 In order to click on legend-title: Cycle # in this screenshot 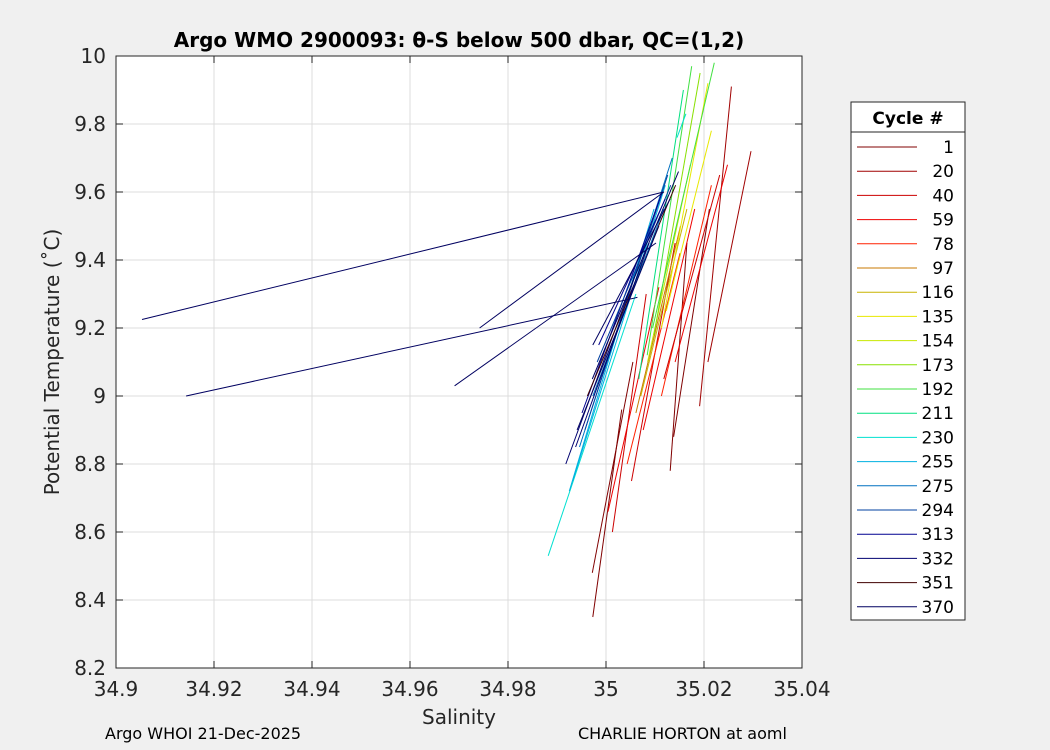, I will do `click(907, 119)`.